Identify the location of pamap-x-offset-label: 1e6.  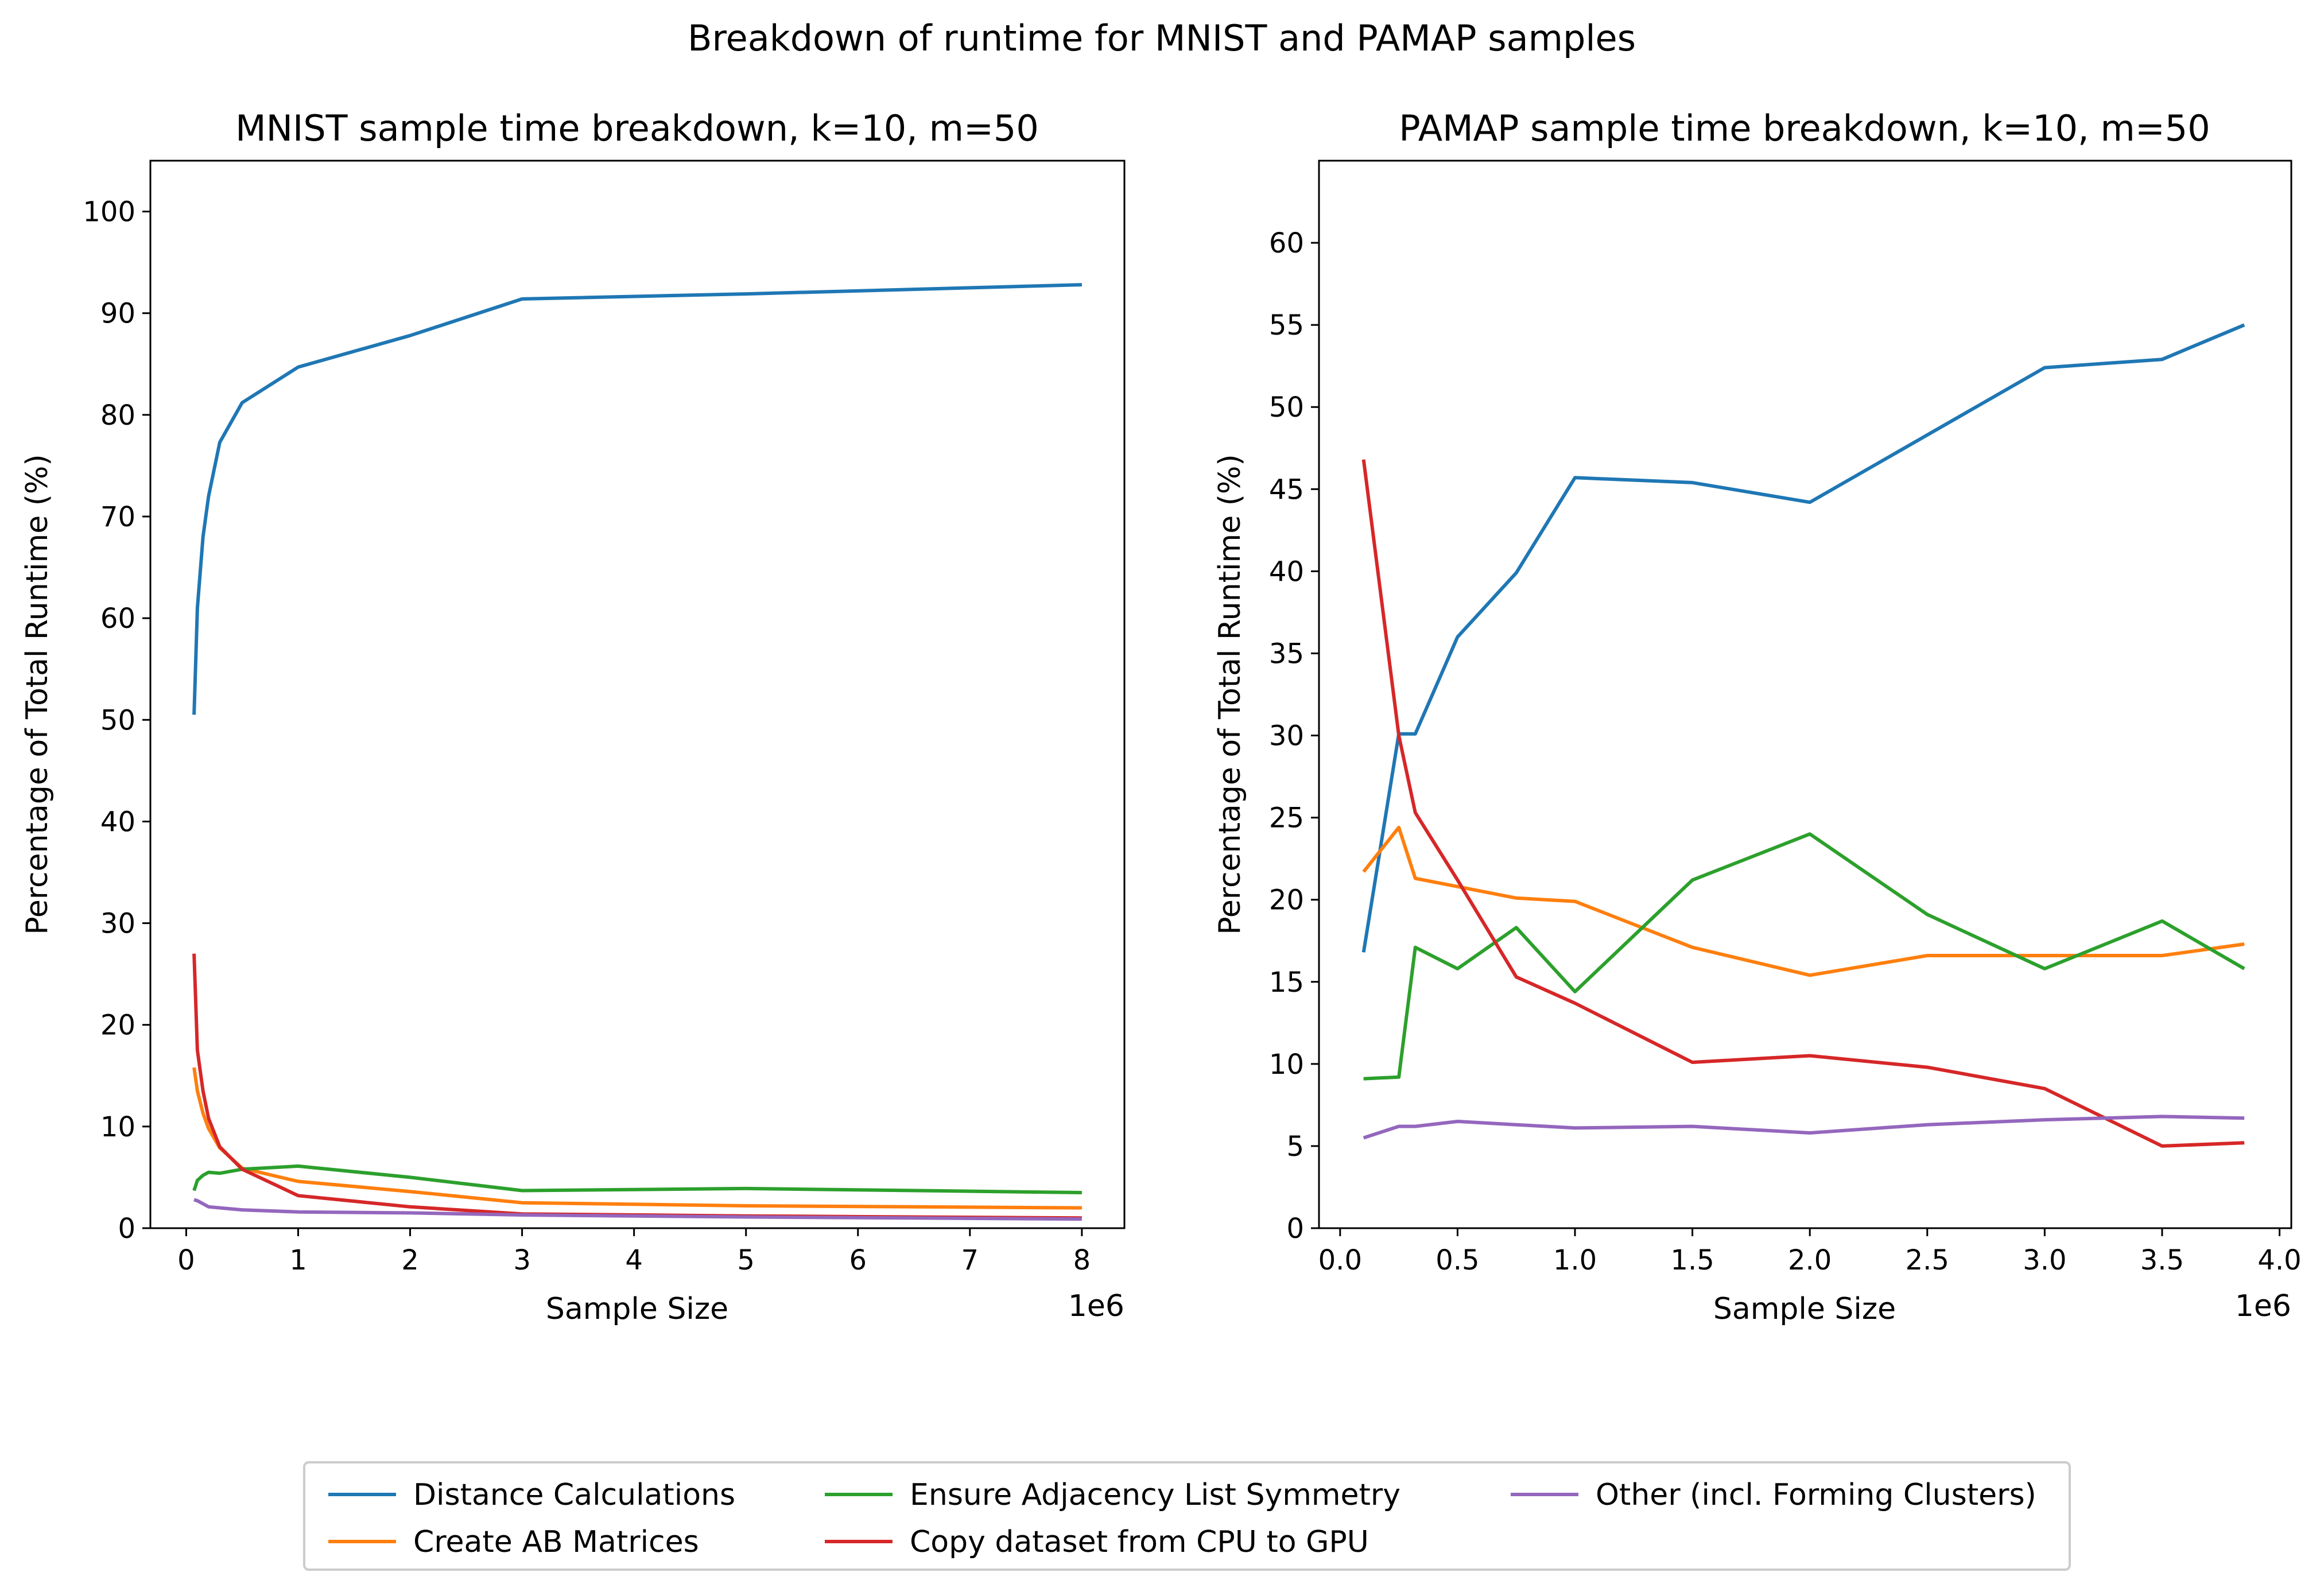
(2263, 1306).